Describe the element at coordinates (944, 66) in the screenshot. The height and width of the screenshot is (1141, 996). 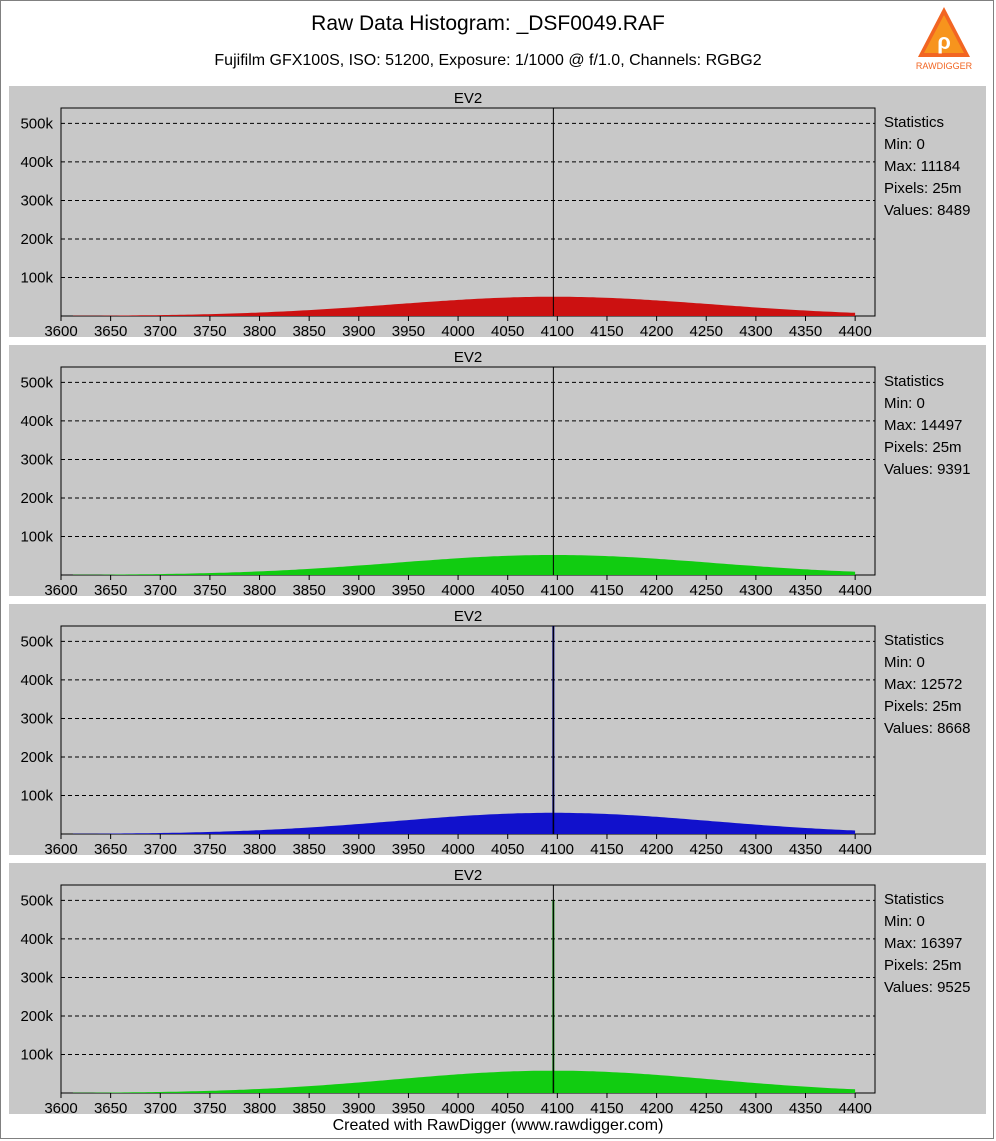
I see `svg-text: RAWDIGGER` at that location.